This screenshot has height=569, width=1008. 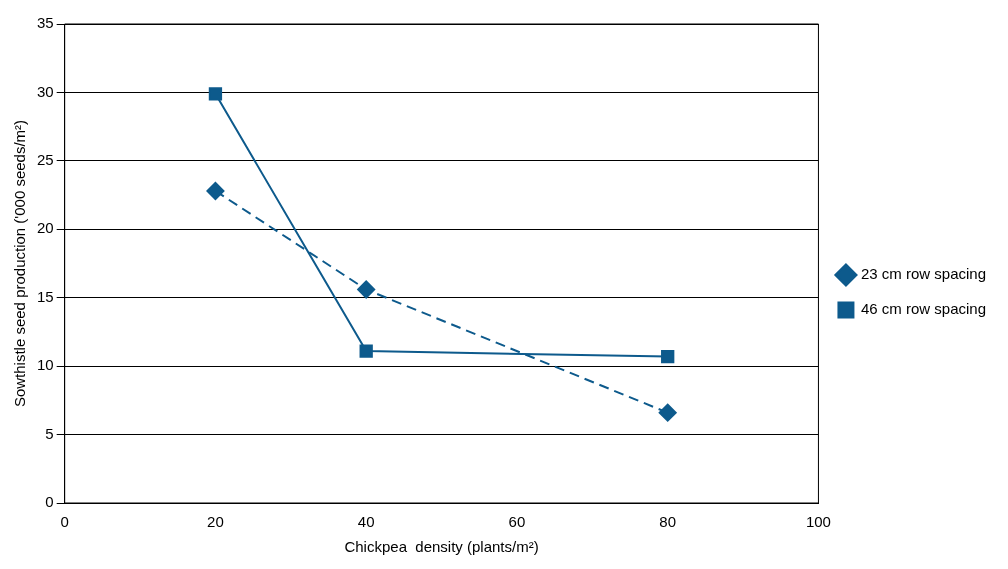 What do you see at coordinates (45, 159) in the screenshot?
I see `y-tick-label: 25` at bounding box center [45, 159].